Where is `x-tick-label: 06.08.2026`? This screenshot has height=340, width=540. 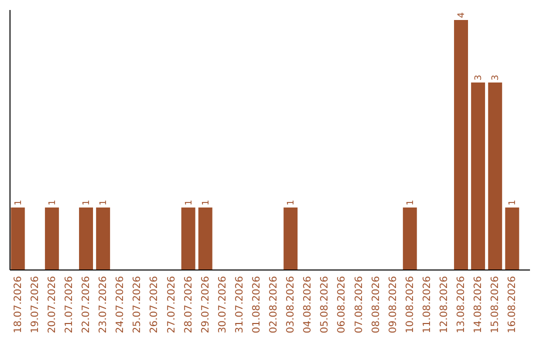
x-tick-label: 06.08.2026 is located at coordinates (342, 305).